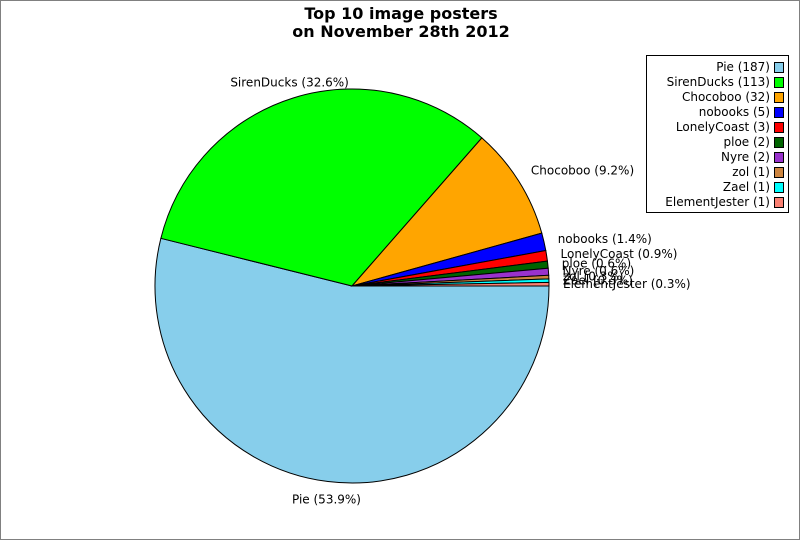 This screenshot has height=541, width=800. I want to click on legend-item-elementjester: ElementJester (1), so click(717, 202).